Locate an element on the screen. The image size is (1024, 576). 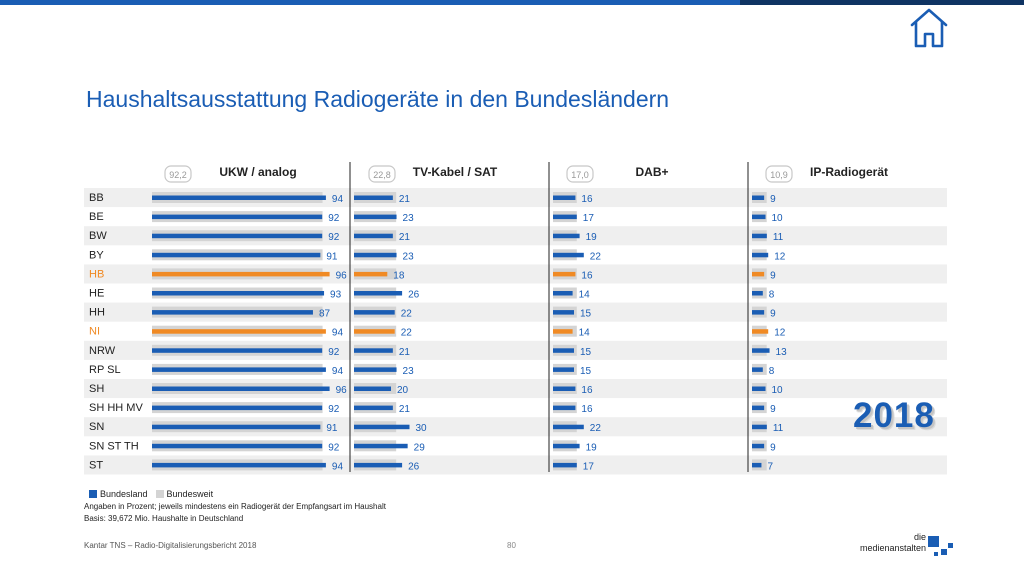
logo-text-line1: die is located at coordinates (919, 537).